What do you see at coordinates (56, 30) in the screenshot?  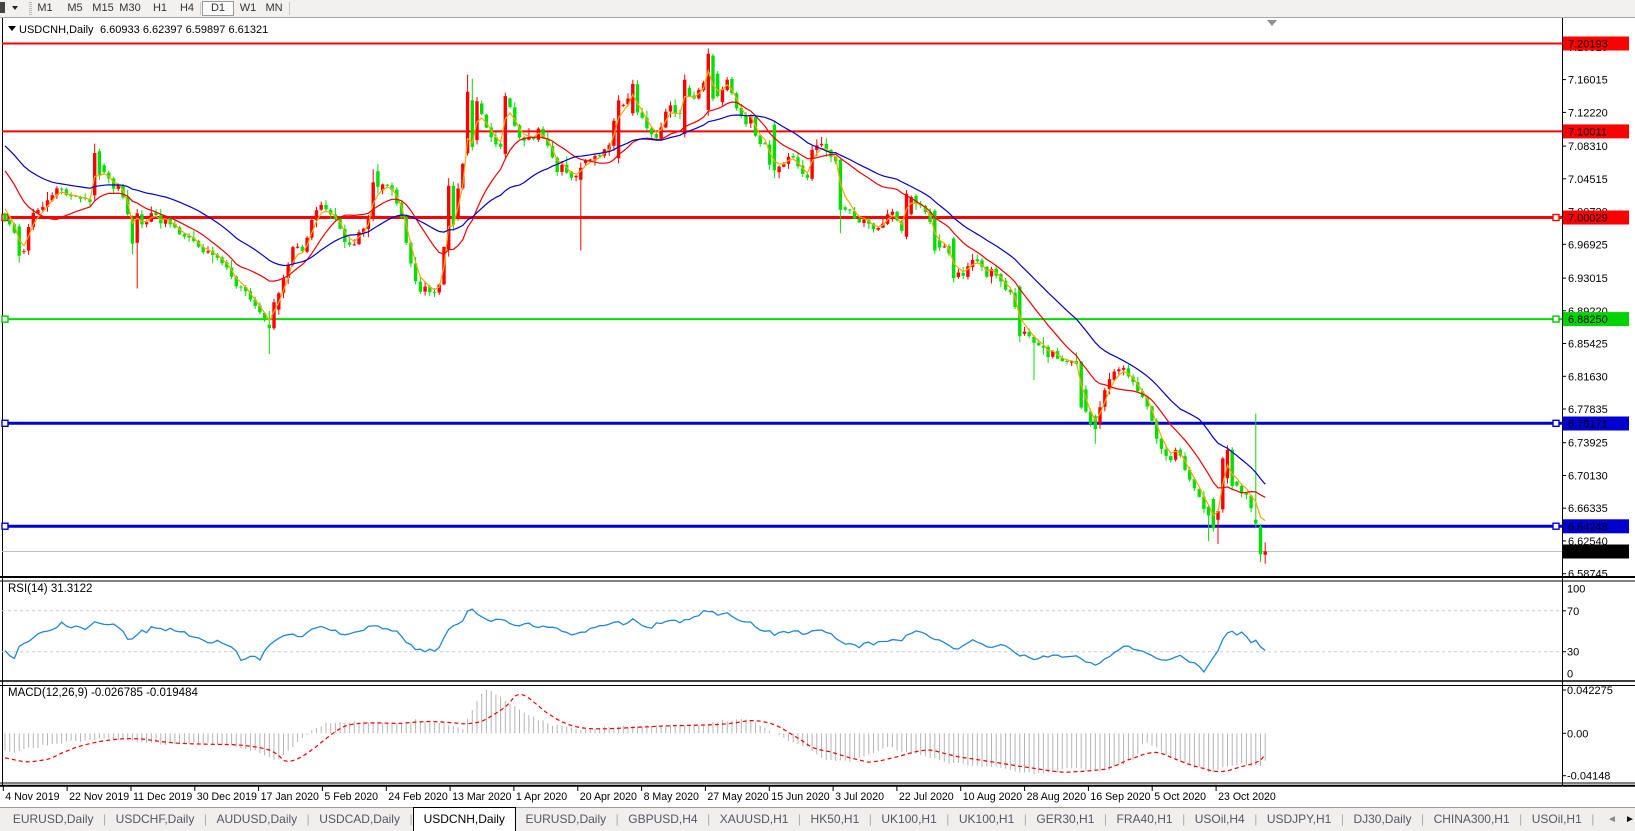 I see `svg-text: USDCNH,Daily` at bounding box center [56, 30].